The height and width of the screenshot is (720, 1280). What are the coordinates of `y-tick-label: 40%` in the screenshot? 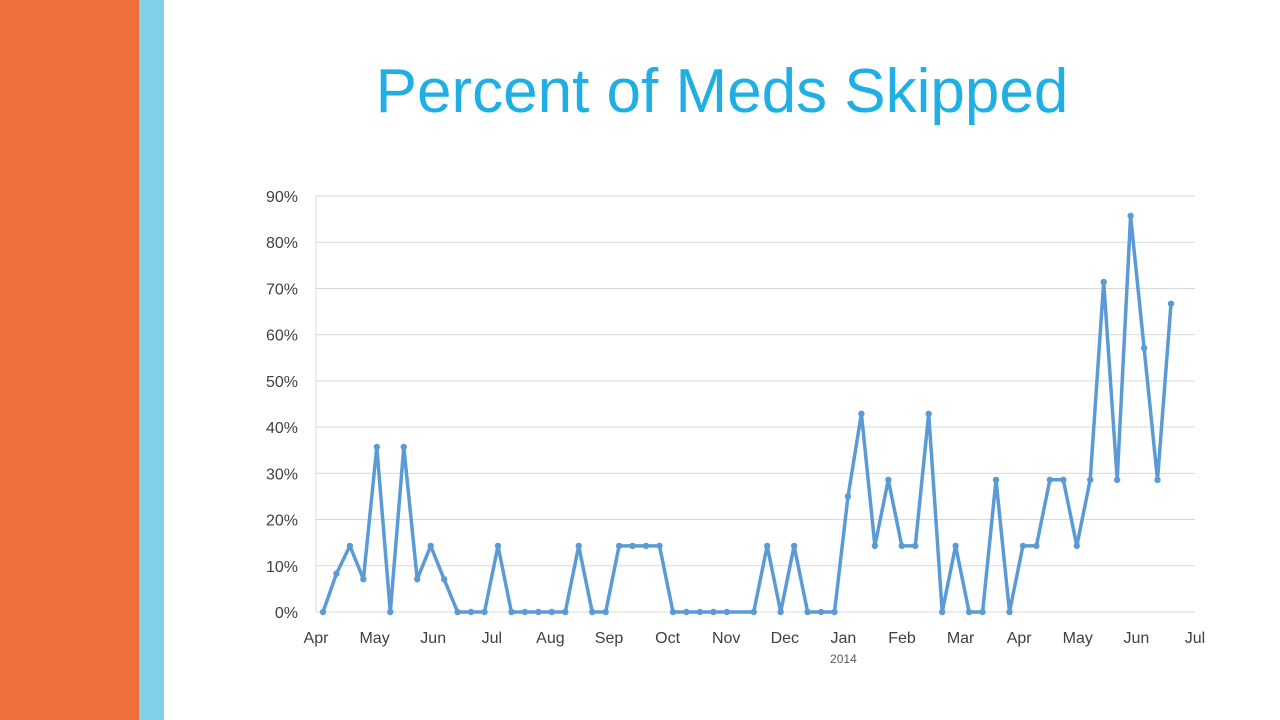 It's located at (282, 428).